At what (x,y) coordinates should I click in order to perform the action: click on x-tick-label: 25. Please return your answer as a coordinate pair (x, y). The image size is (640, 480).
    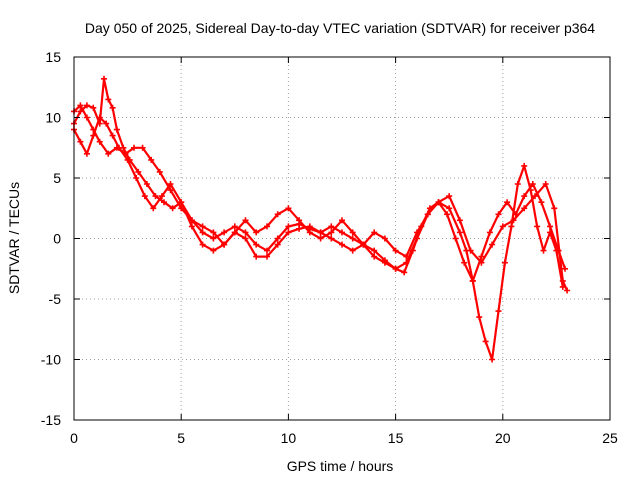
    Looking at the image, I should click on (610, 438).